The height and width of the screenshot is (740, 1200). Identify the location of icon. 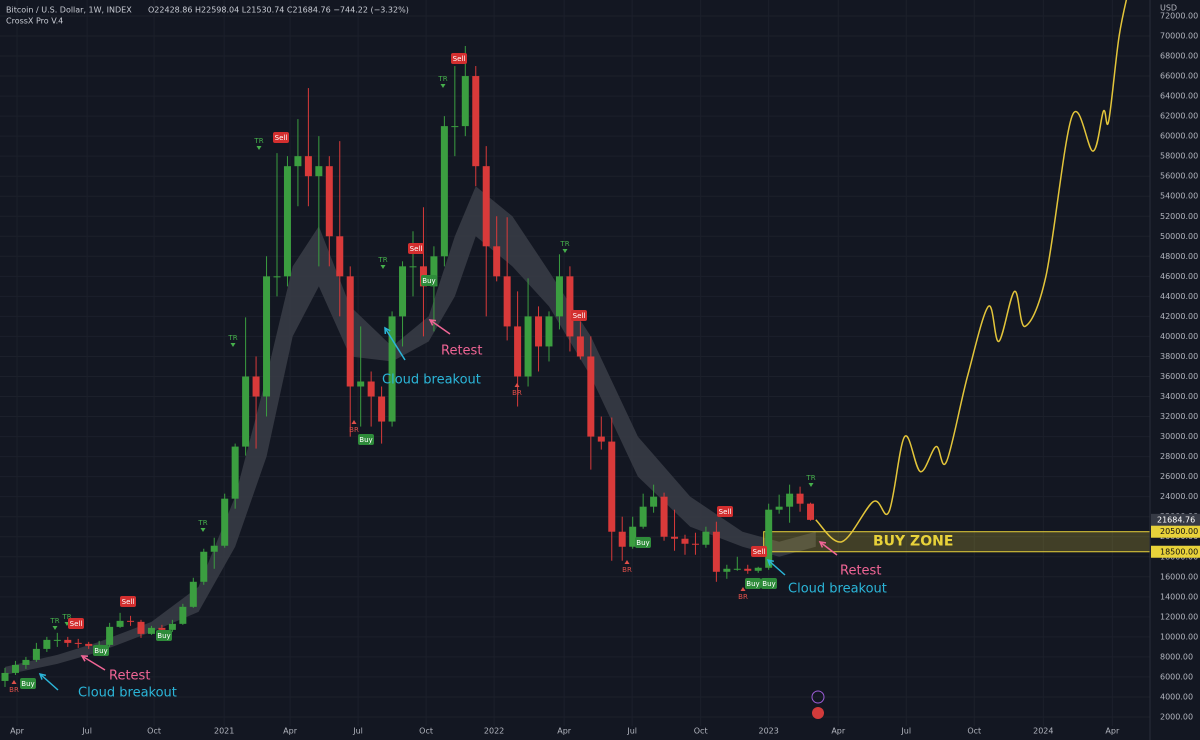
(818, 713).